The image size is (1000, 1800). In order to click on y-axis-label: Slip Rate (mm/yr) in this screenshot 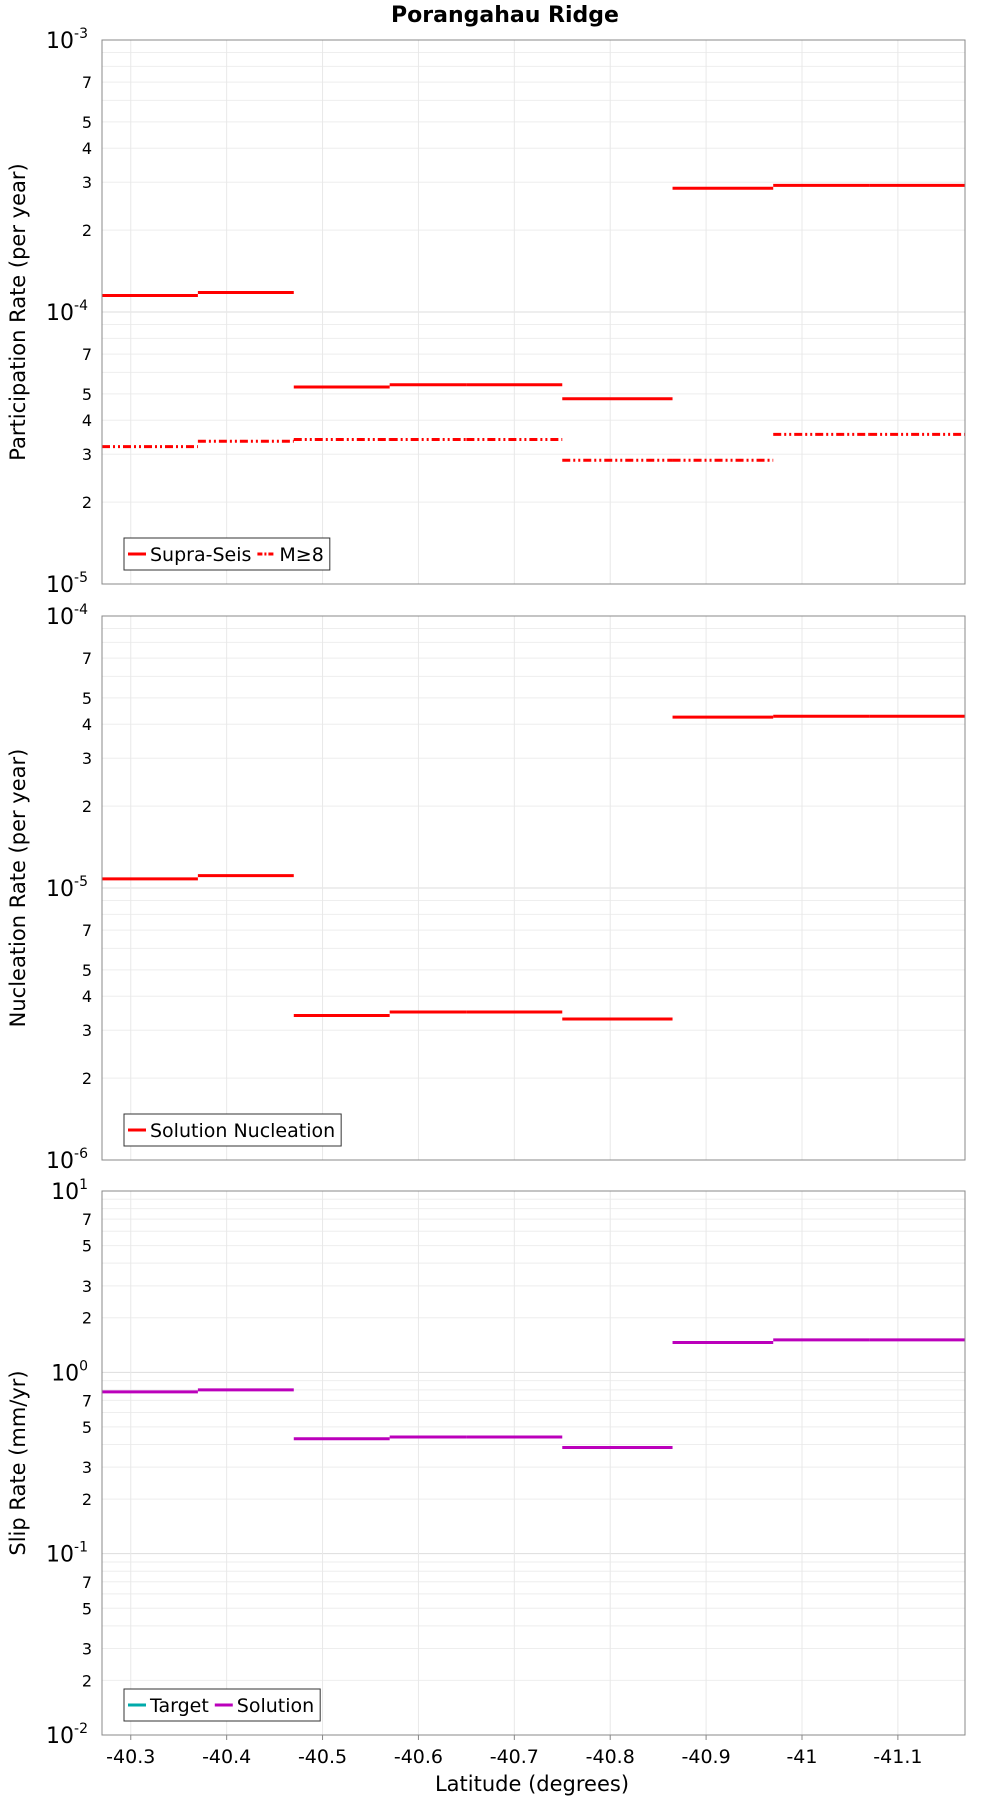, I will do `click(18, 1462)`.